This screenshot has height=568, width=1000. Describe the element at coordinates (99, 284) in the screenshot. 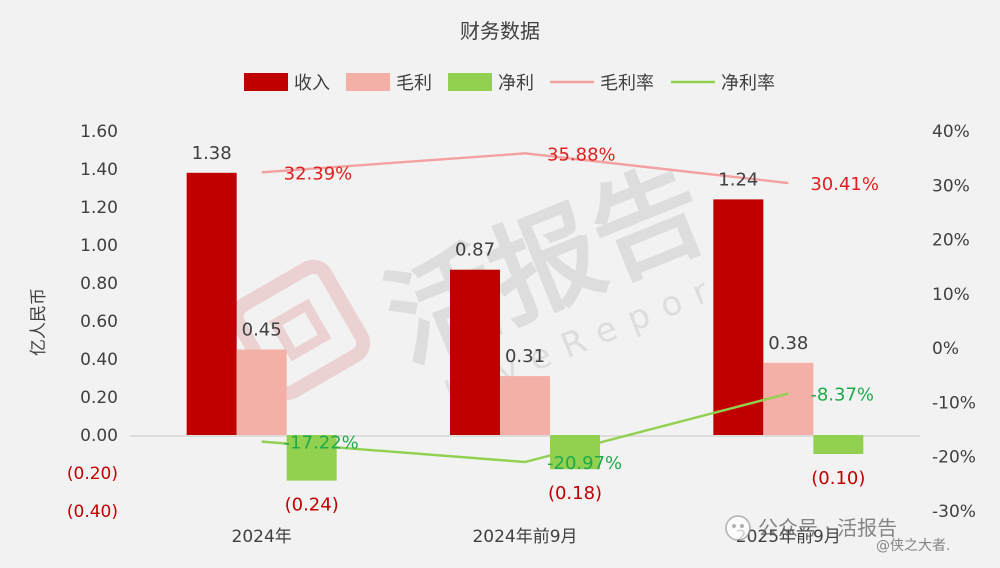

I see `y-tick-label: 0.80` at that location.